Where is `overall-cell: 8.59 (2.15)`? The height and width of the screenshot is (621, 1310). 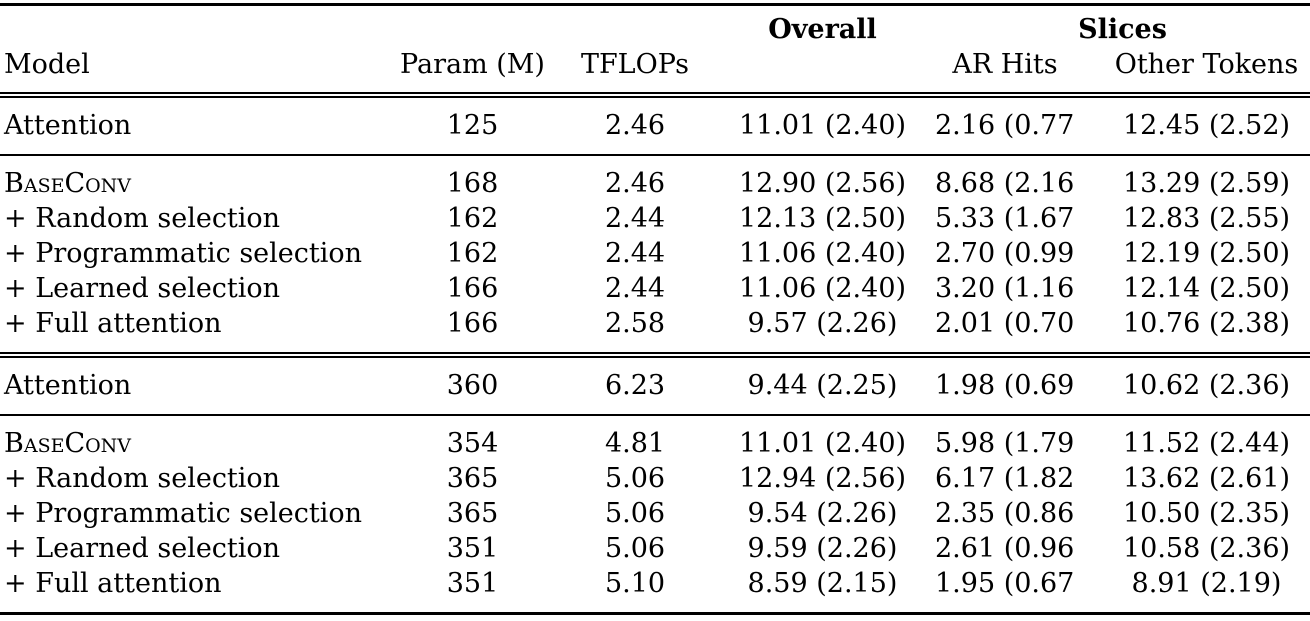
overall-cell: 8.59 (2.15) is located at coordinates (822, 583).